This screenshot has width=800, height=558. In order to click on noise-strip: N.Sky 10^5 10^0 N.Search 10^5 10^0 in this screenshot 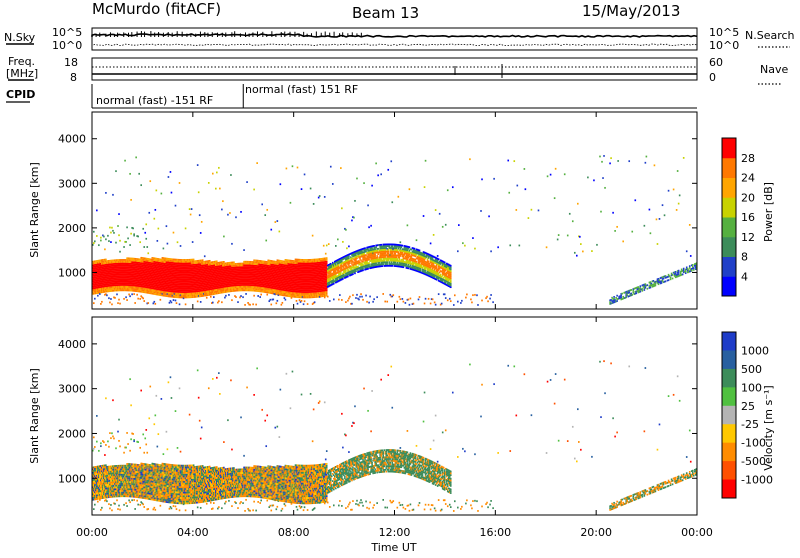, I will do `click(399, 39)`.